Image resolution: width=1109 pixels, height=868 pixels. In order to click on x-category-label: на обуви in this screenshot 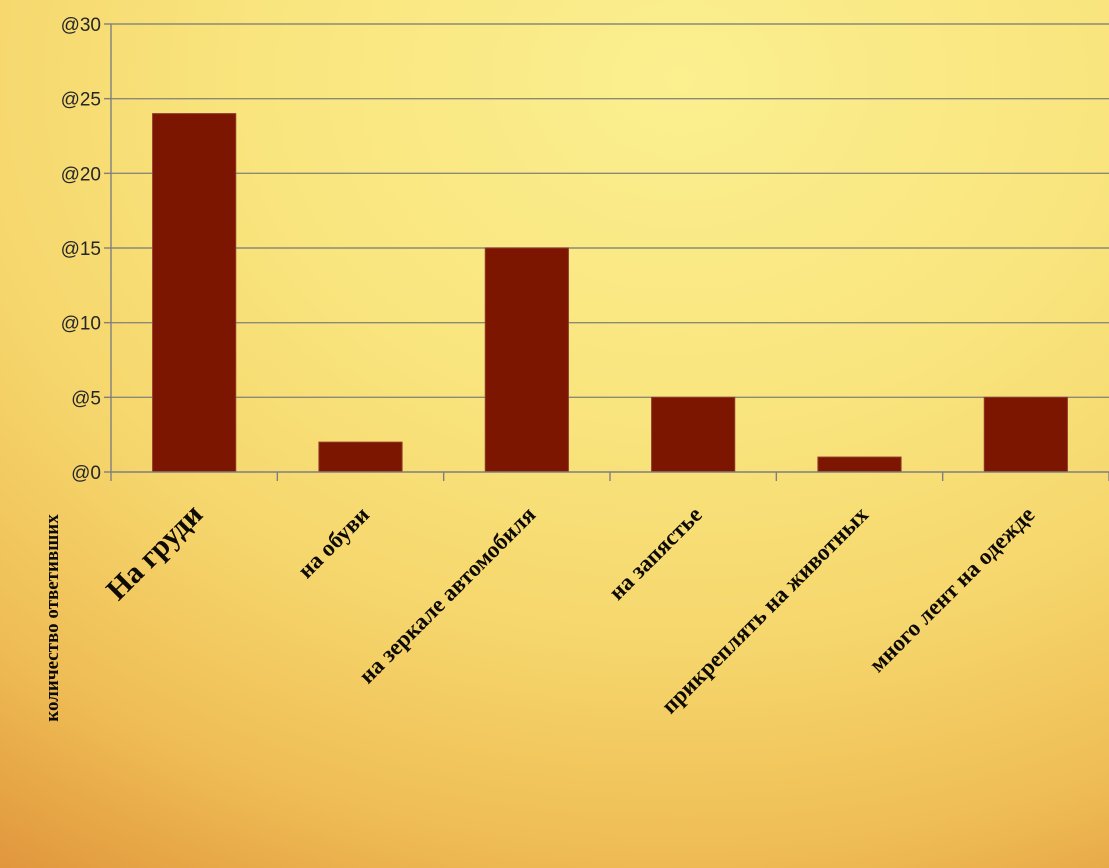, I will do `click(333, 542)`.